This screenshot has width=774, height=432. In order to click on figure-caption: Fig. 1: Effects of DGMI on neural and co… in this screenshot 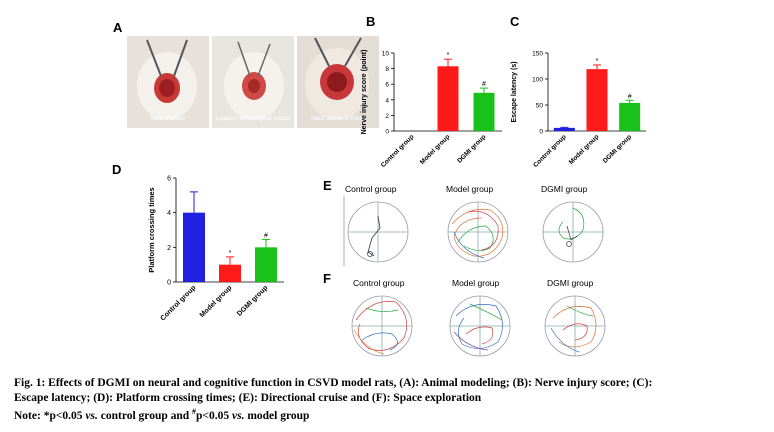, I will do `click(389, 399)`.